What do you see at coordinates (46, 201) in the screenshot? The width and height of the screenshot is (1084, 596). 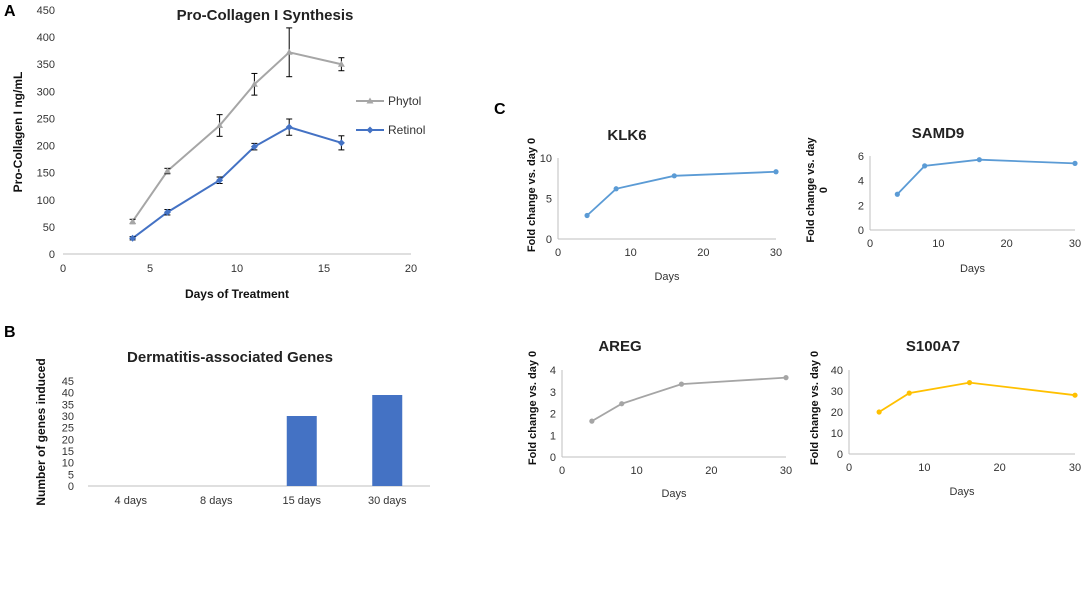 I see `y-tick-label: 100` at bounding box center [46, 201].